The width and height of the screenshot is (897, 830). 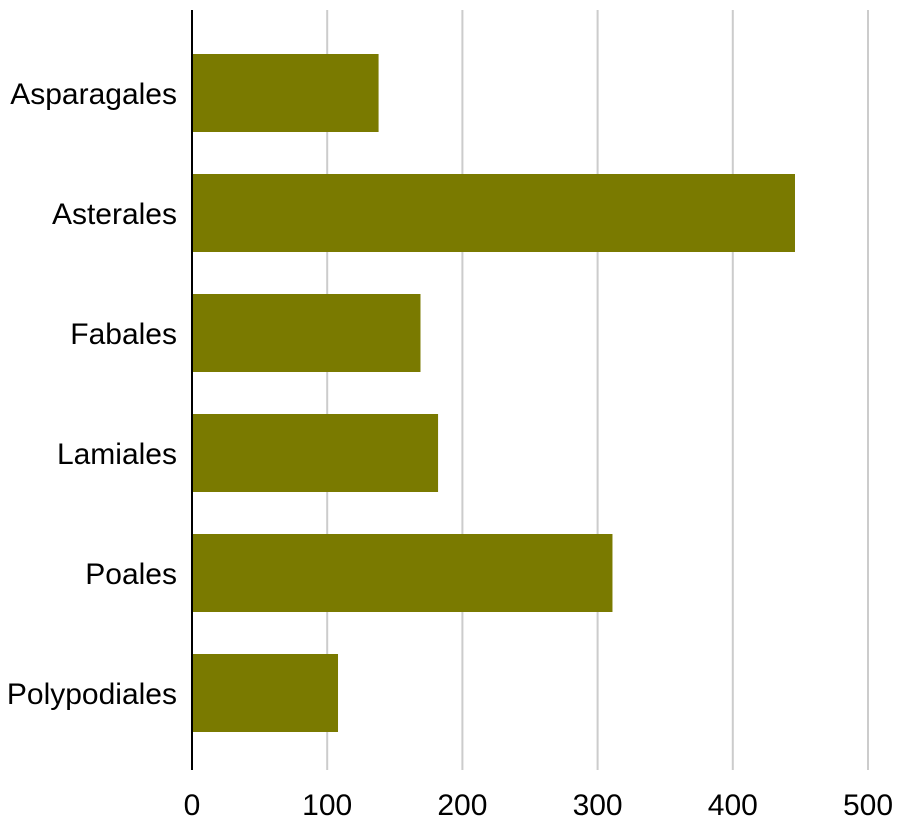 I want to click on bar-asparagales, so click(x=285, y=93).